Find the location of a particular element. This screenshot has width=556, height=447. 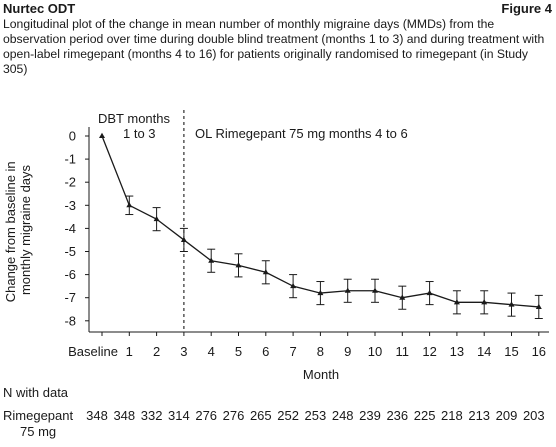

x-axis-title: Month is located at coordinates (321, 374).